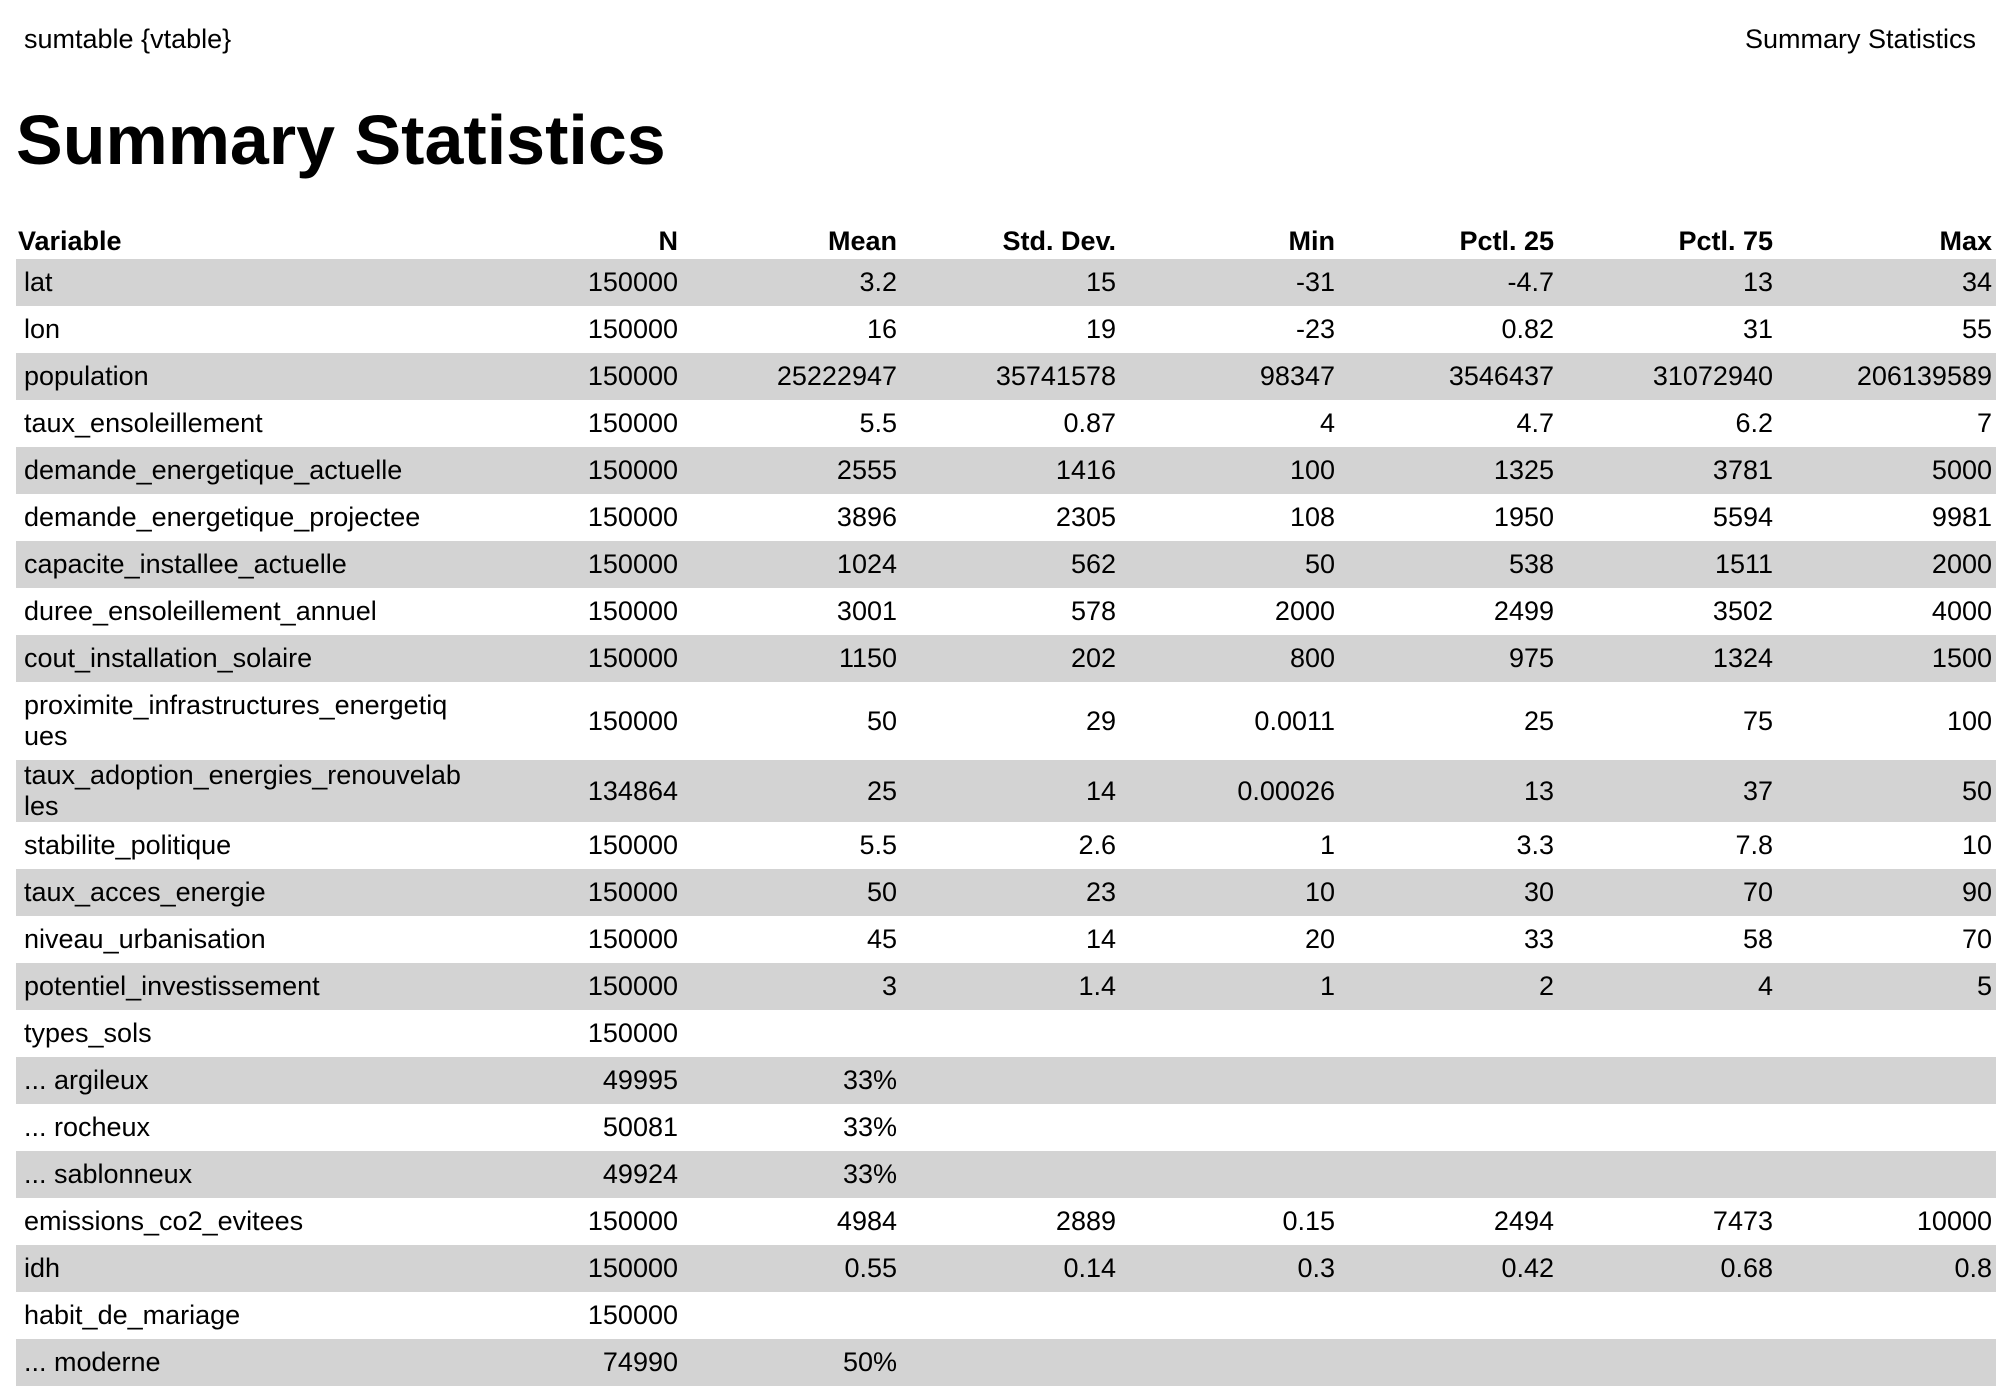 This screenshot has height=1386, width=1996. Describe the element at coordinates (1888, 791) in the screenshot. I see `max-cell: 50` at that location.